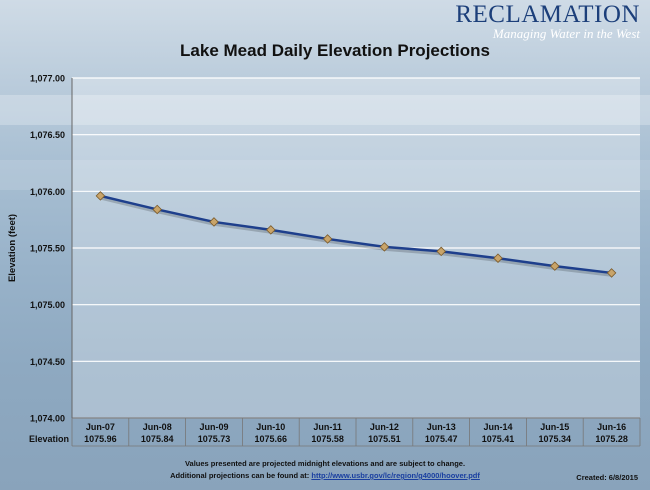 The image size is (650, 490). What do you see at coordinates (325, 110) in the screenshot?
I see `background-haze` at bounding box center [325, 110].